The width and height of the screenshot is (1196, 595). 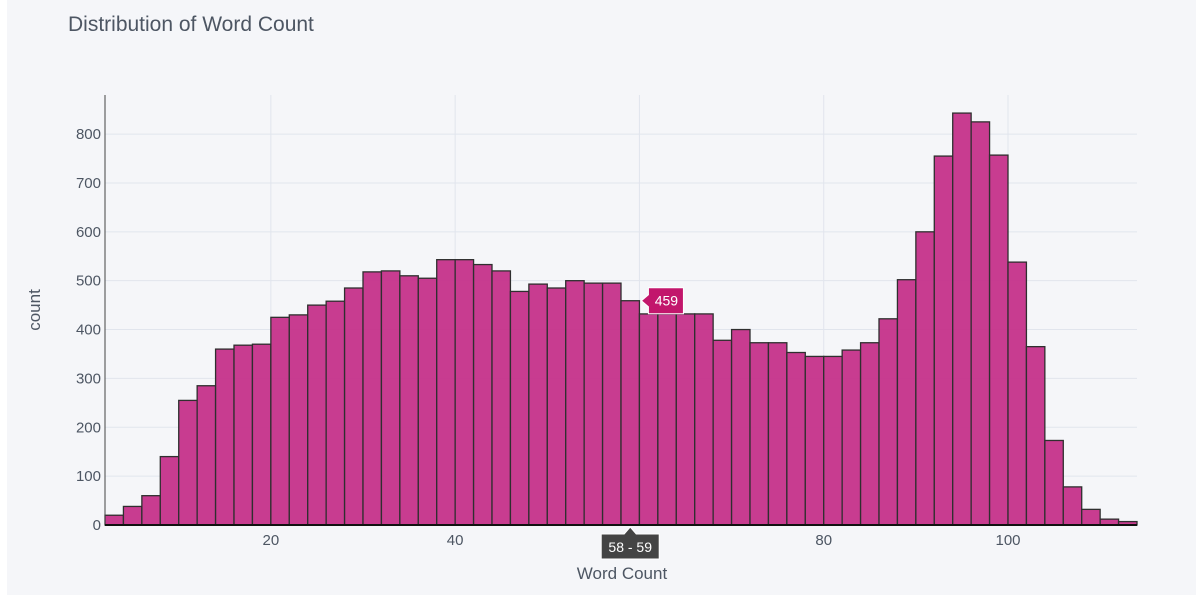 I want to click on hover-value-box, so click(x=662, y=301).